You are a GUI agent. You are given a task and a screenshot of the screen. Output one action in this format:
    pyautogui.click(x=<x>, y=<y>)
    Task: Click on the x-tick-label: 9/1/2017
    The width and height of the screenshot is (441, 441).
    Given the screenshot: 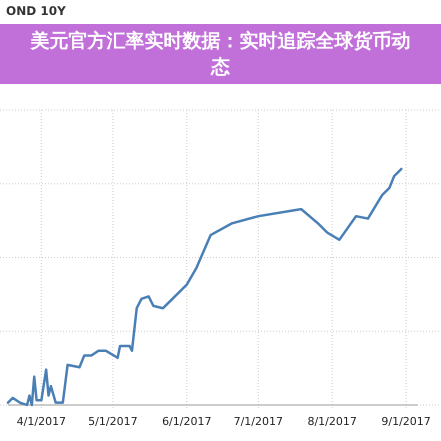 What is the action you would take?
    pyautogui.click(x=406, y=421)
    